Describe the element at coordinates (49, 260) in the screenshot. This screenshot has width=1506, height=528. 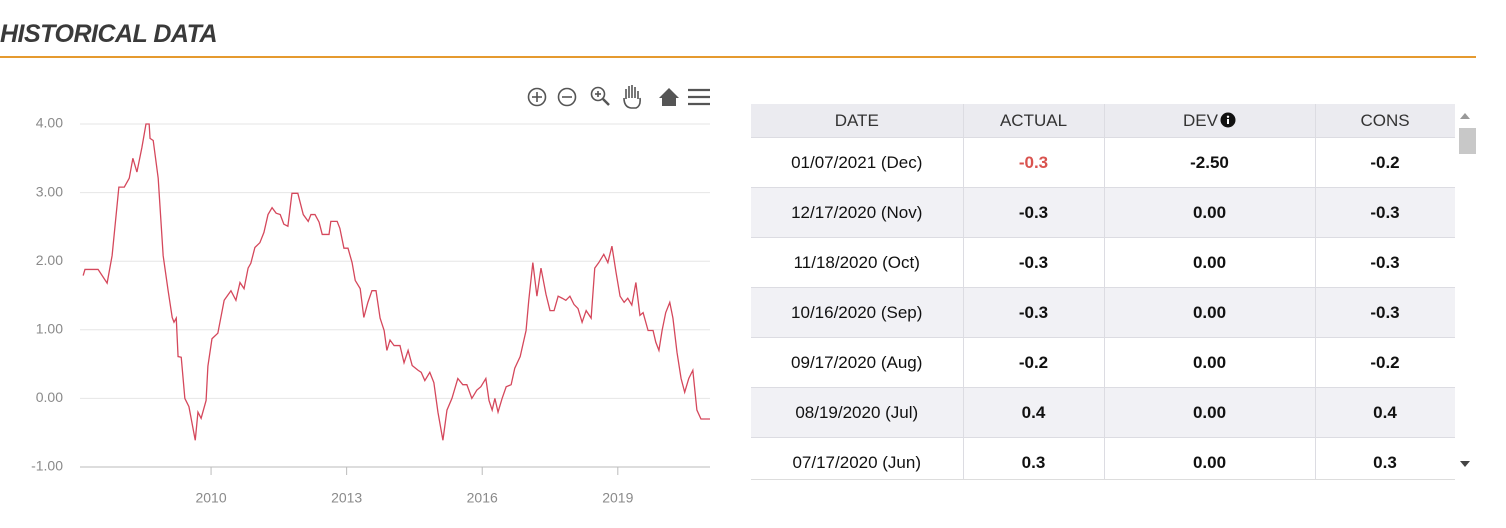
I see `y-tick-label: 2.00` at that location.